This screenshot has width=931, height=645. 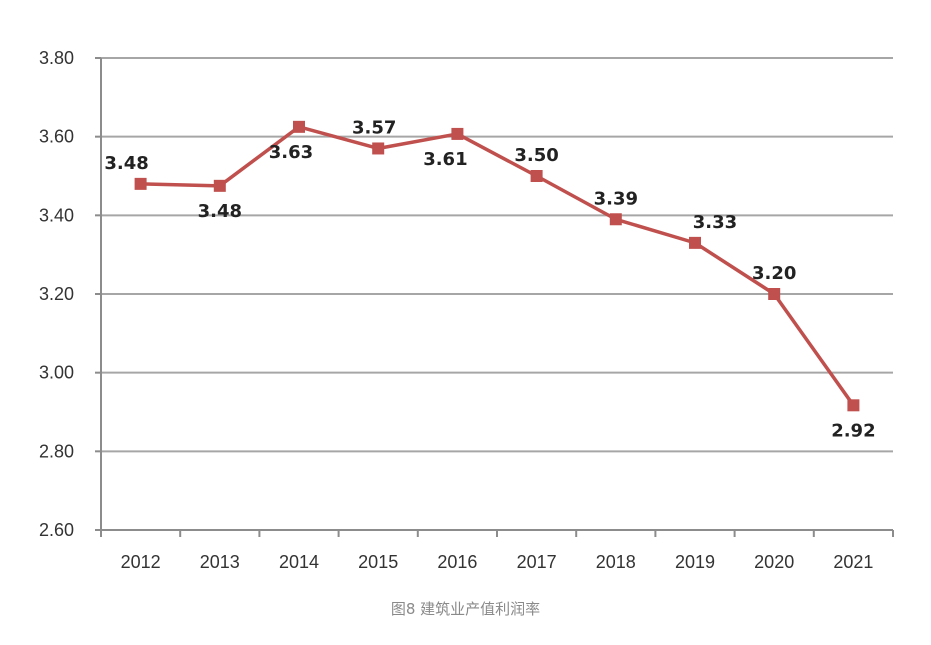 What do you see at coordinates (774, 562) in the screenshot?
I see `x-tick-label: 2020` at bounding box center [774, 562].